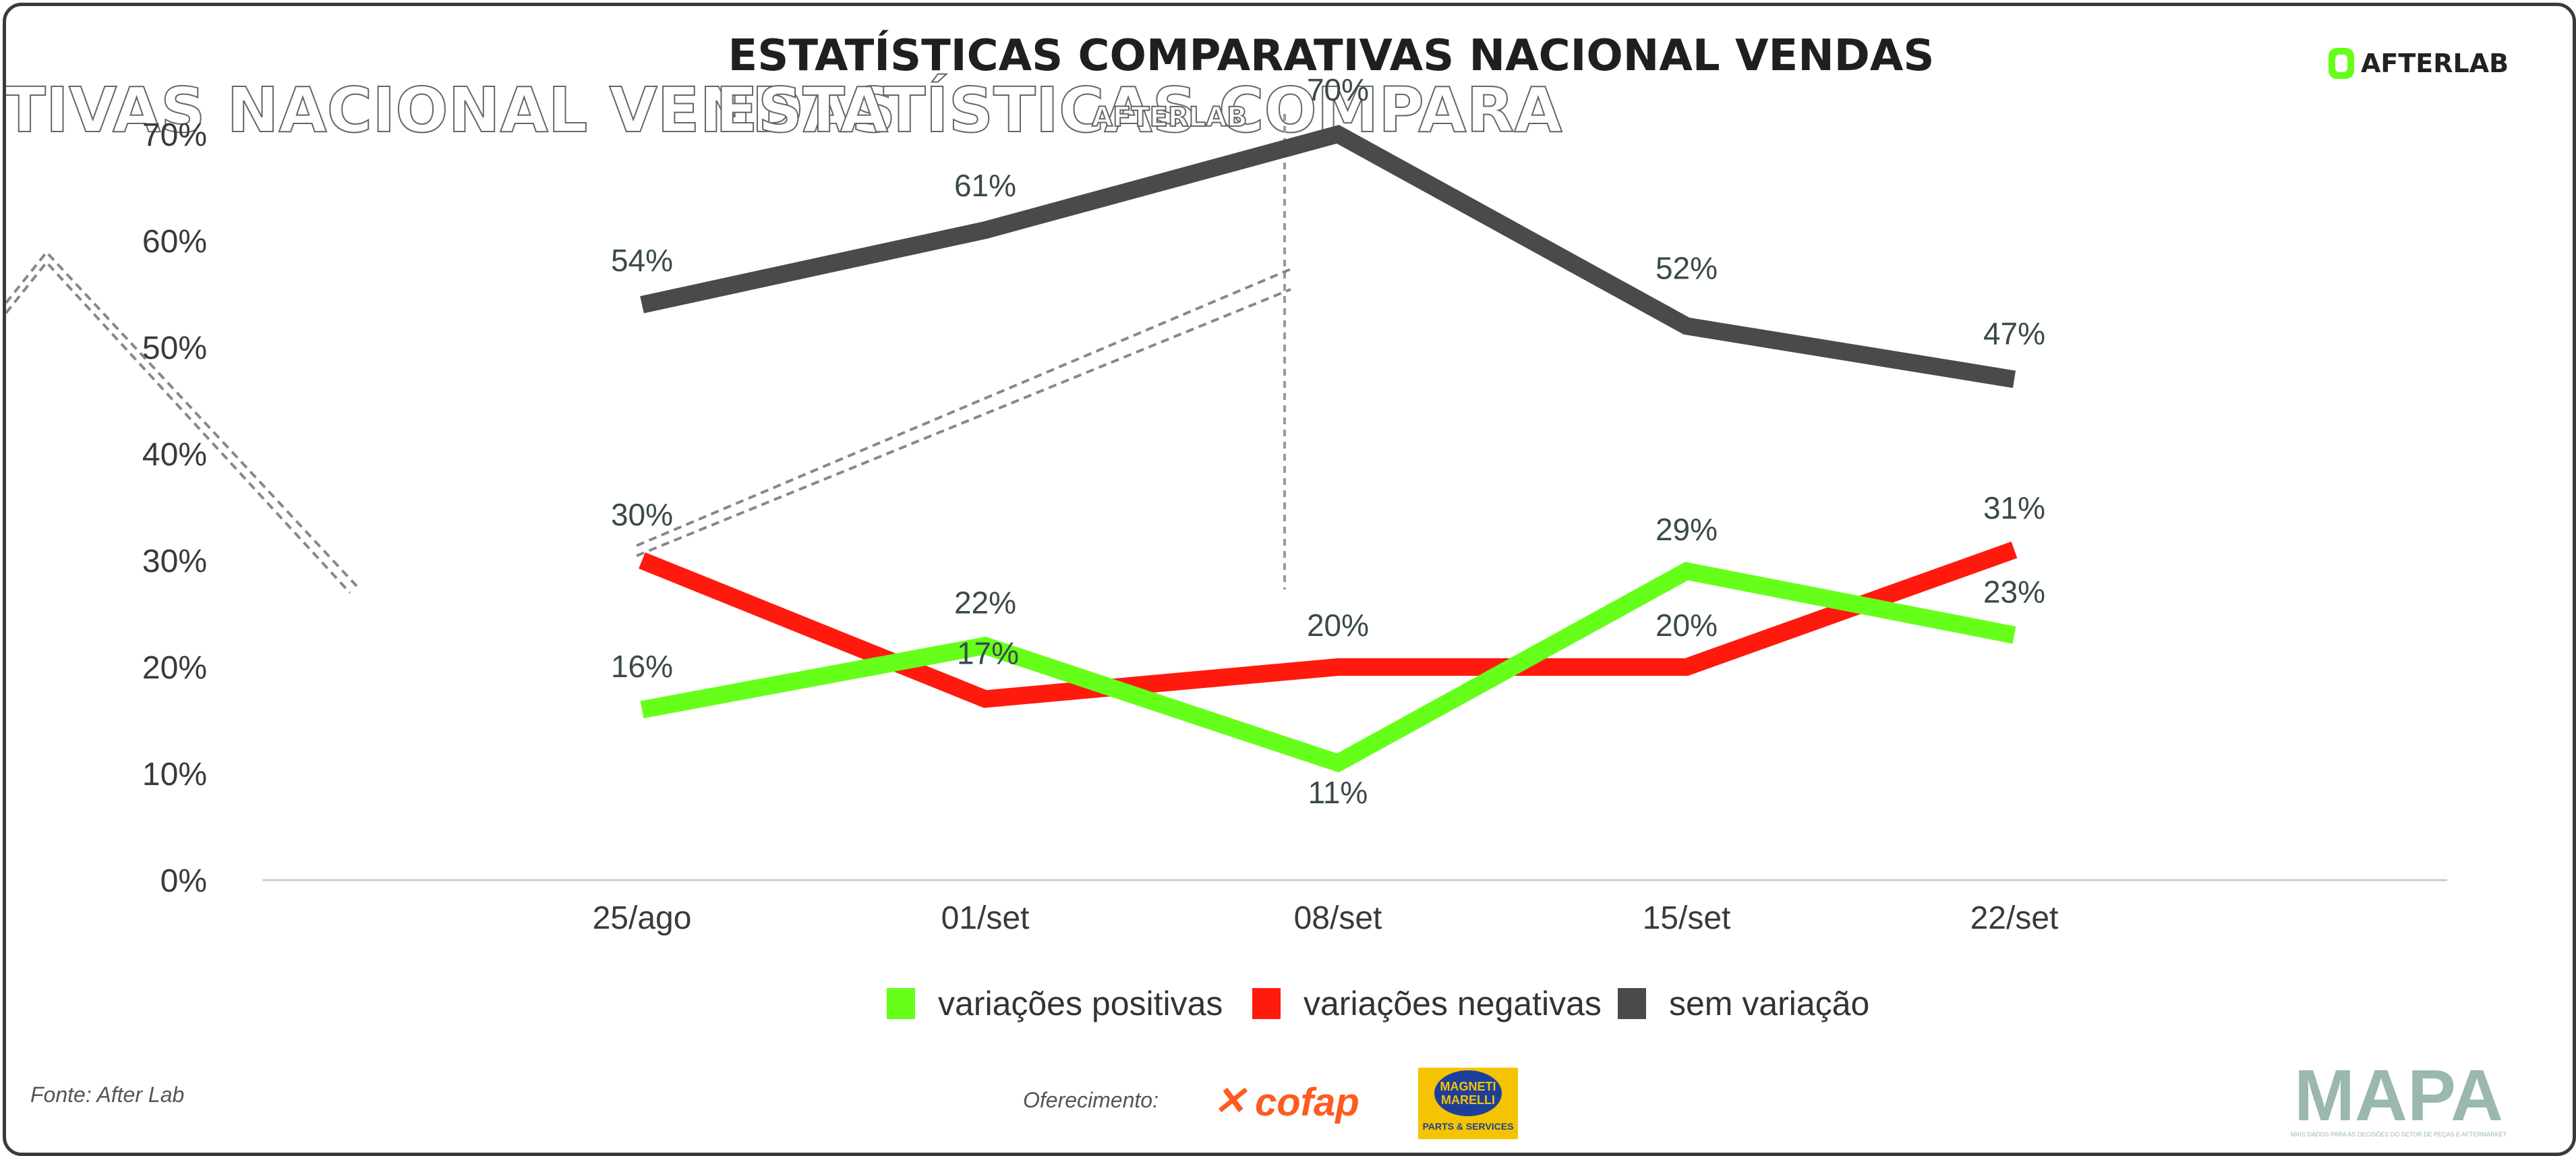 Image resolution: width=2576 pixels, height=1156 pixels. I want to click on afterlab-logo-text: AFTERLAB, so click(2435, 63).